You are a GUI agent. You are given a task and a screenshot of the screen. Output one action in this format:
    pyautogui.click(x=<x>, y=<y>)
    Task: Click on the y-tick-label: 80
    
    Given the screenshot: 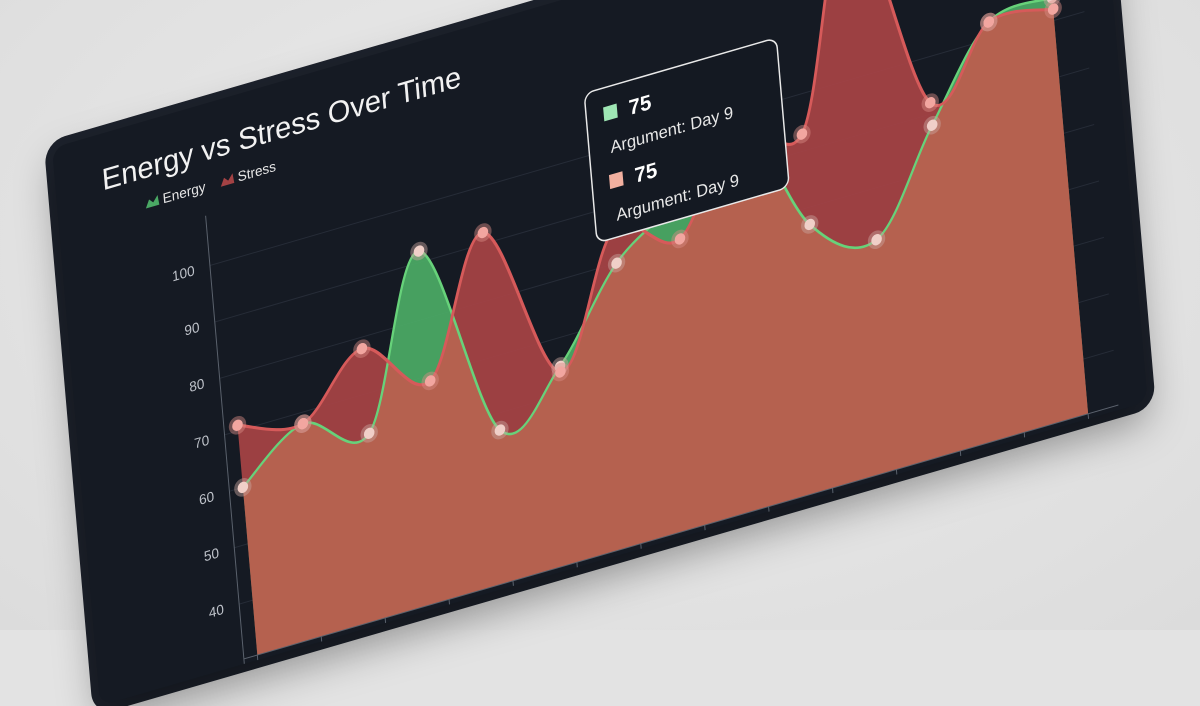 What is the action you would take?
    pyautogui.click(x=197, y=385)
    